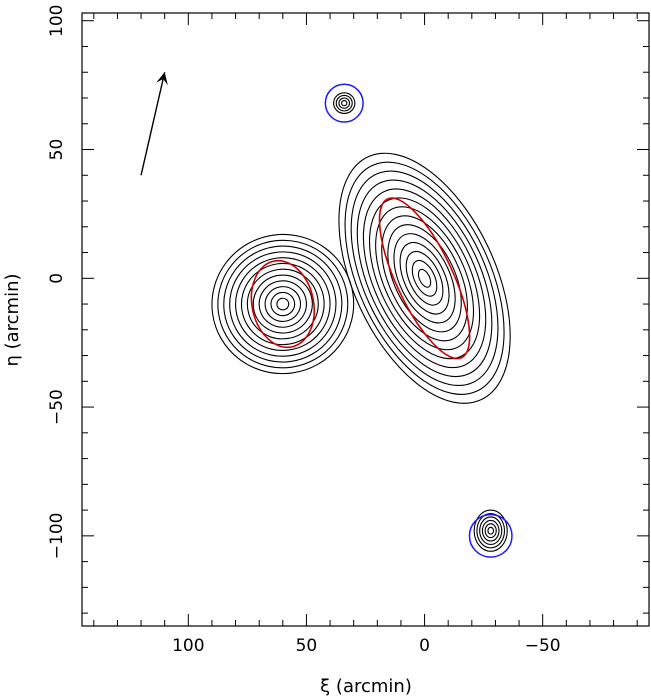 The image size is (651, 700). What do you see at coordinates (57, 278) in the screenshot?
I see `y-tick-label: 0` at bounding box center [57, 278].